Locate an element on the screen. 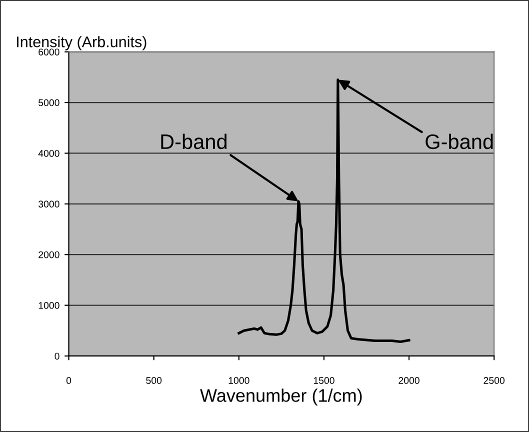 The image size is (529, 432). annotation: G-band is located at coordinates (459, 142).